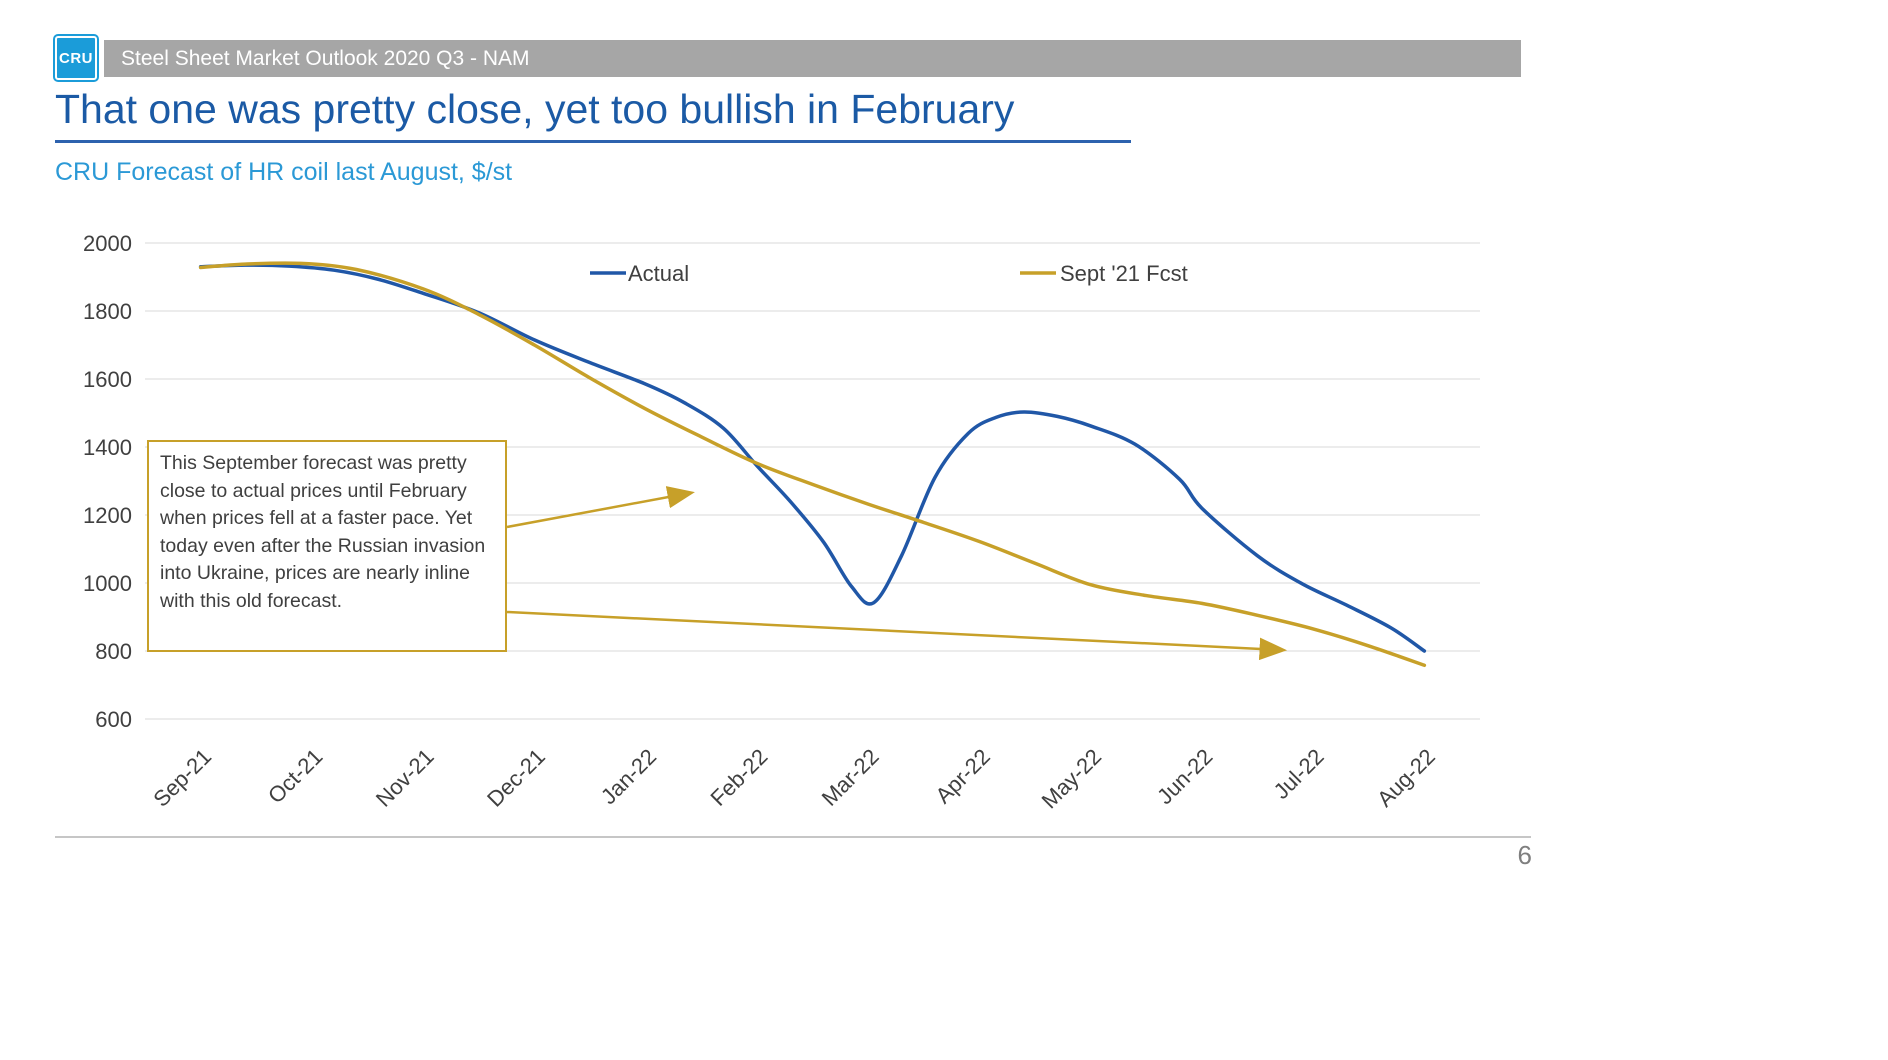  I want to click on x-tick-label: Jun-22, so click(1184, 776).